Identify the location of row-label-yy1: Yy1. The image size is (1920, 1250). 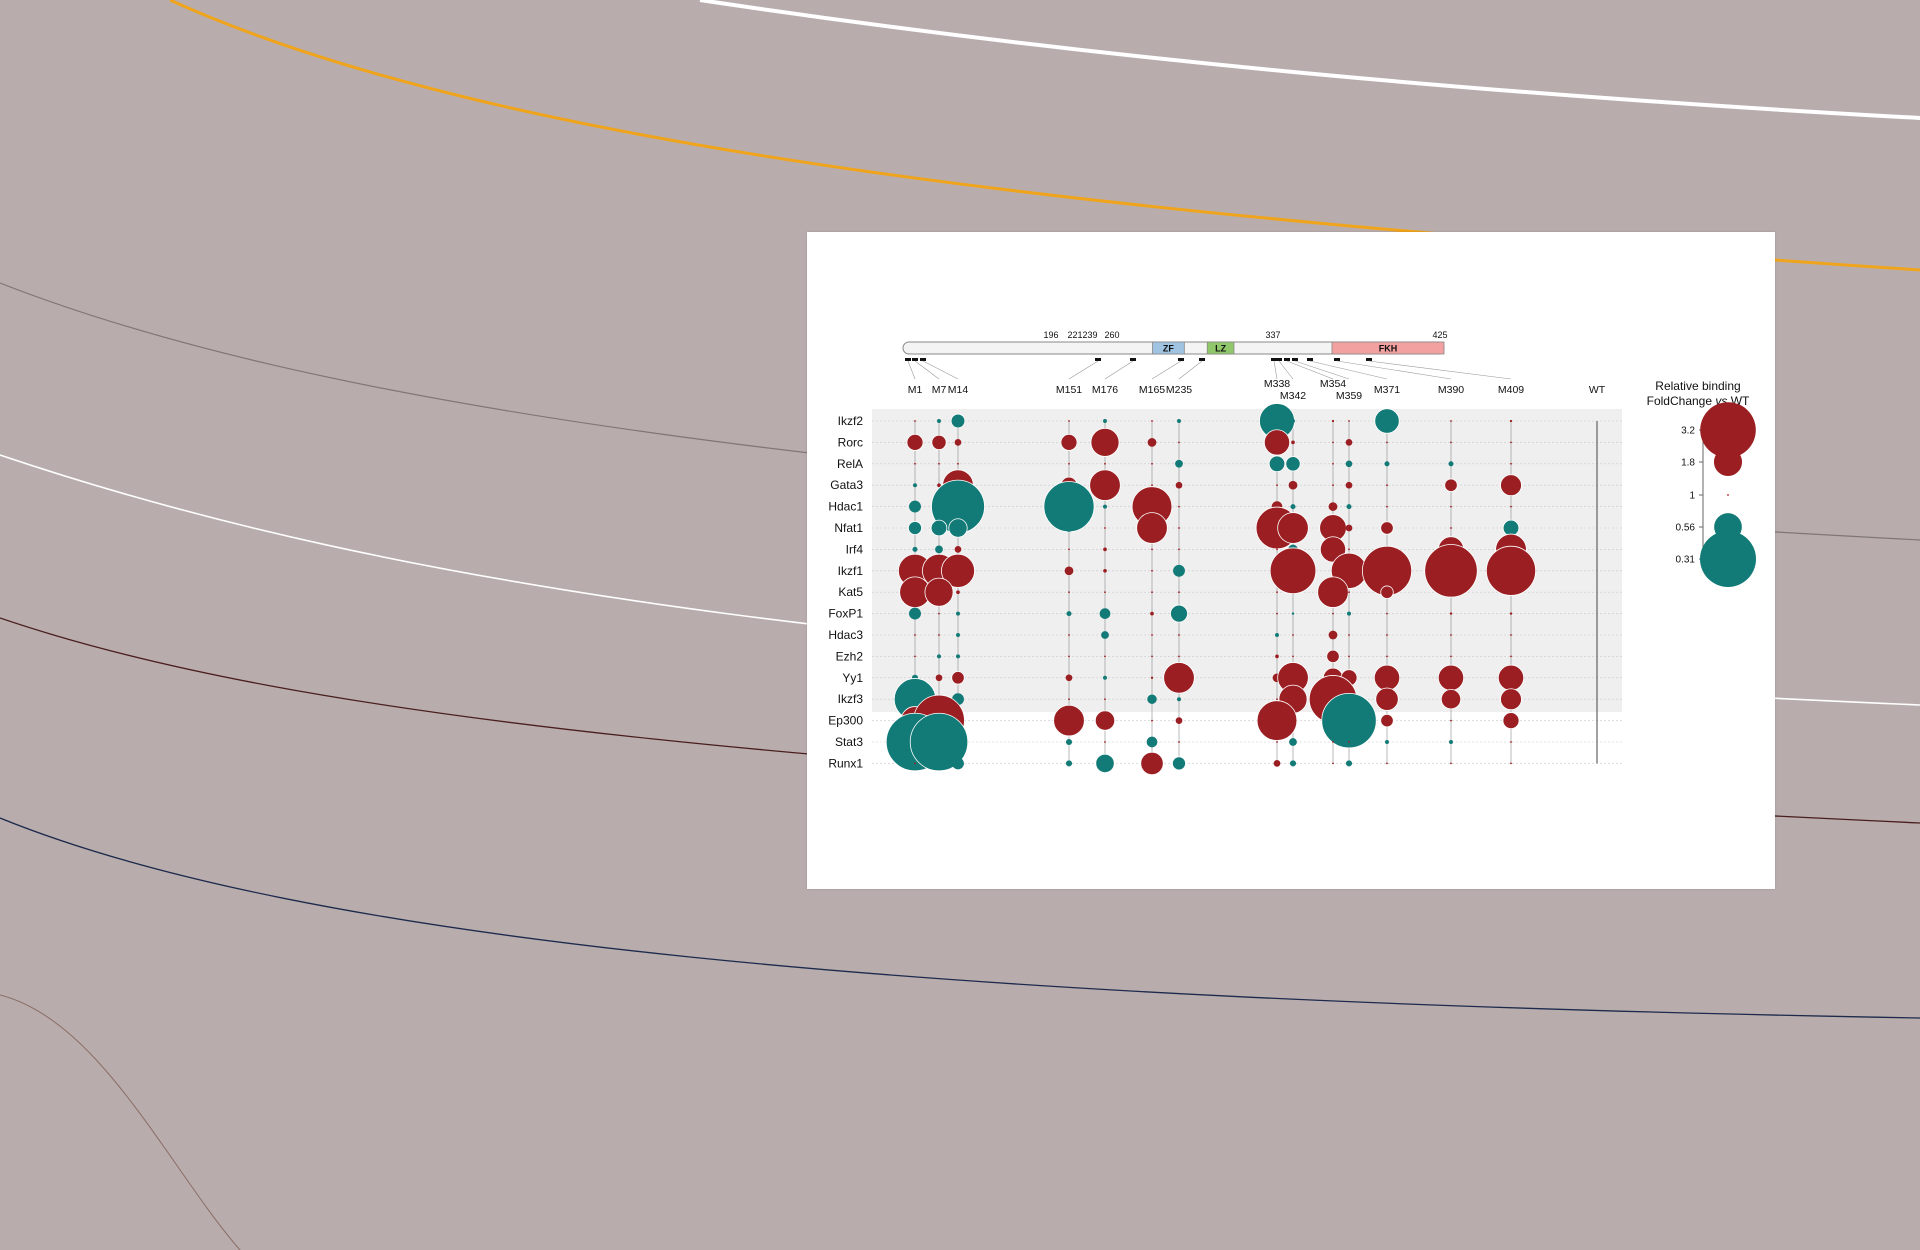
(852, 678).